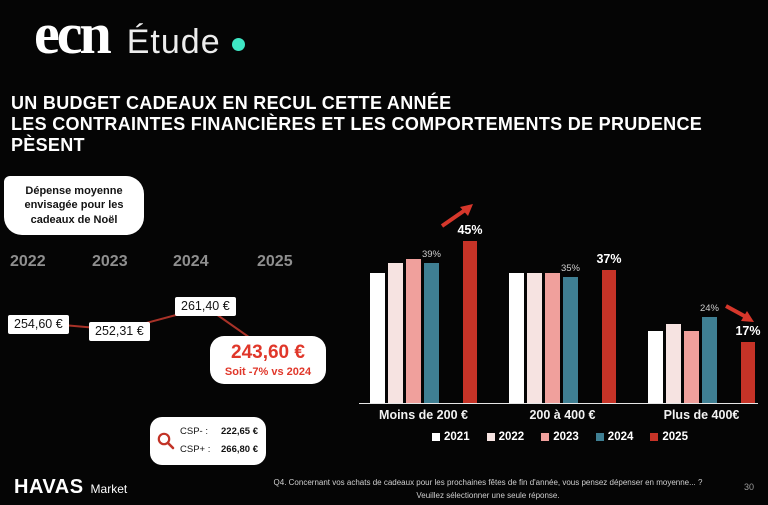 This screenshot has width=768, height=505. I want to click on bar-2024-2: 24%, so click(709, 353).